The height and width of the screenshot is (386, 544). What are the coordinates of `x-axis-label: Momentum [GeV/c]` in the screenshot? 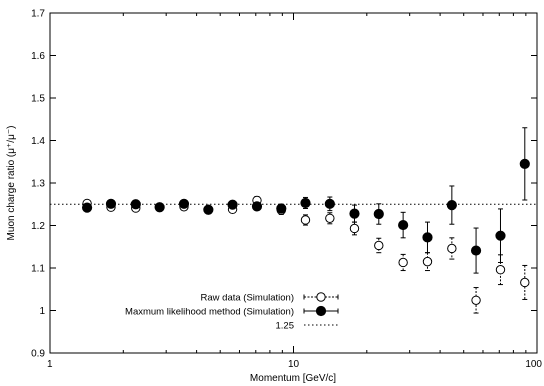 It's located at (293, 378).